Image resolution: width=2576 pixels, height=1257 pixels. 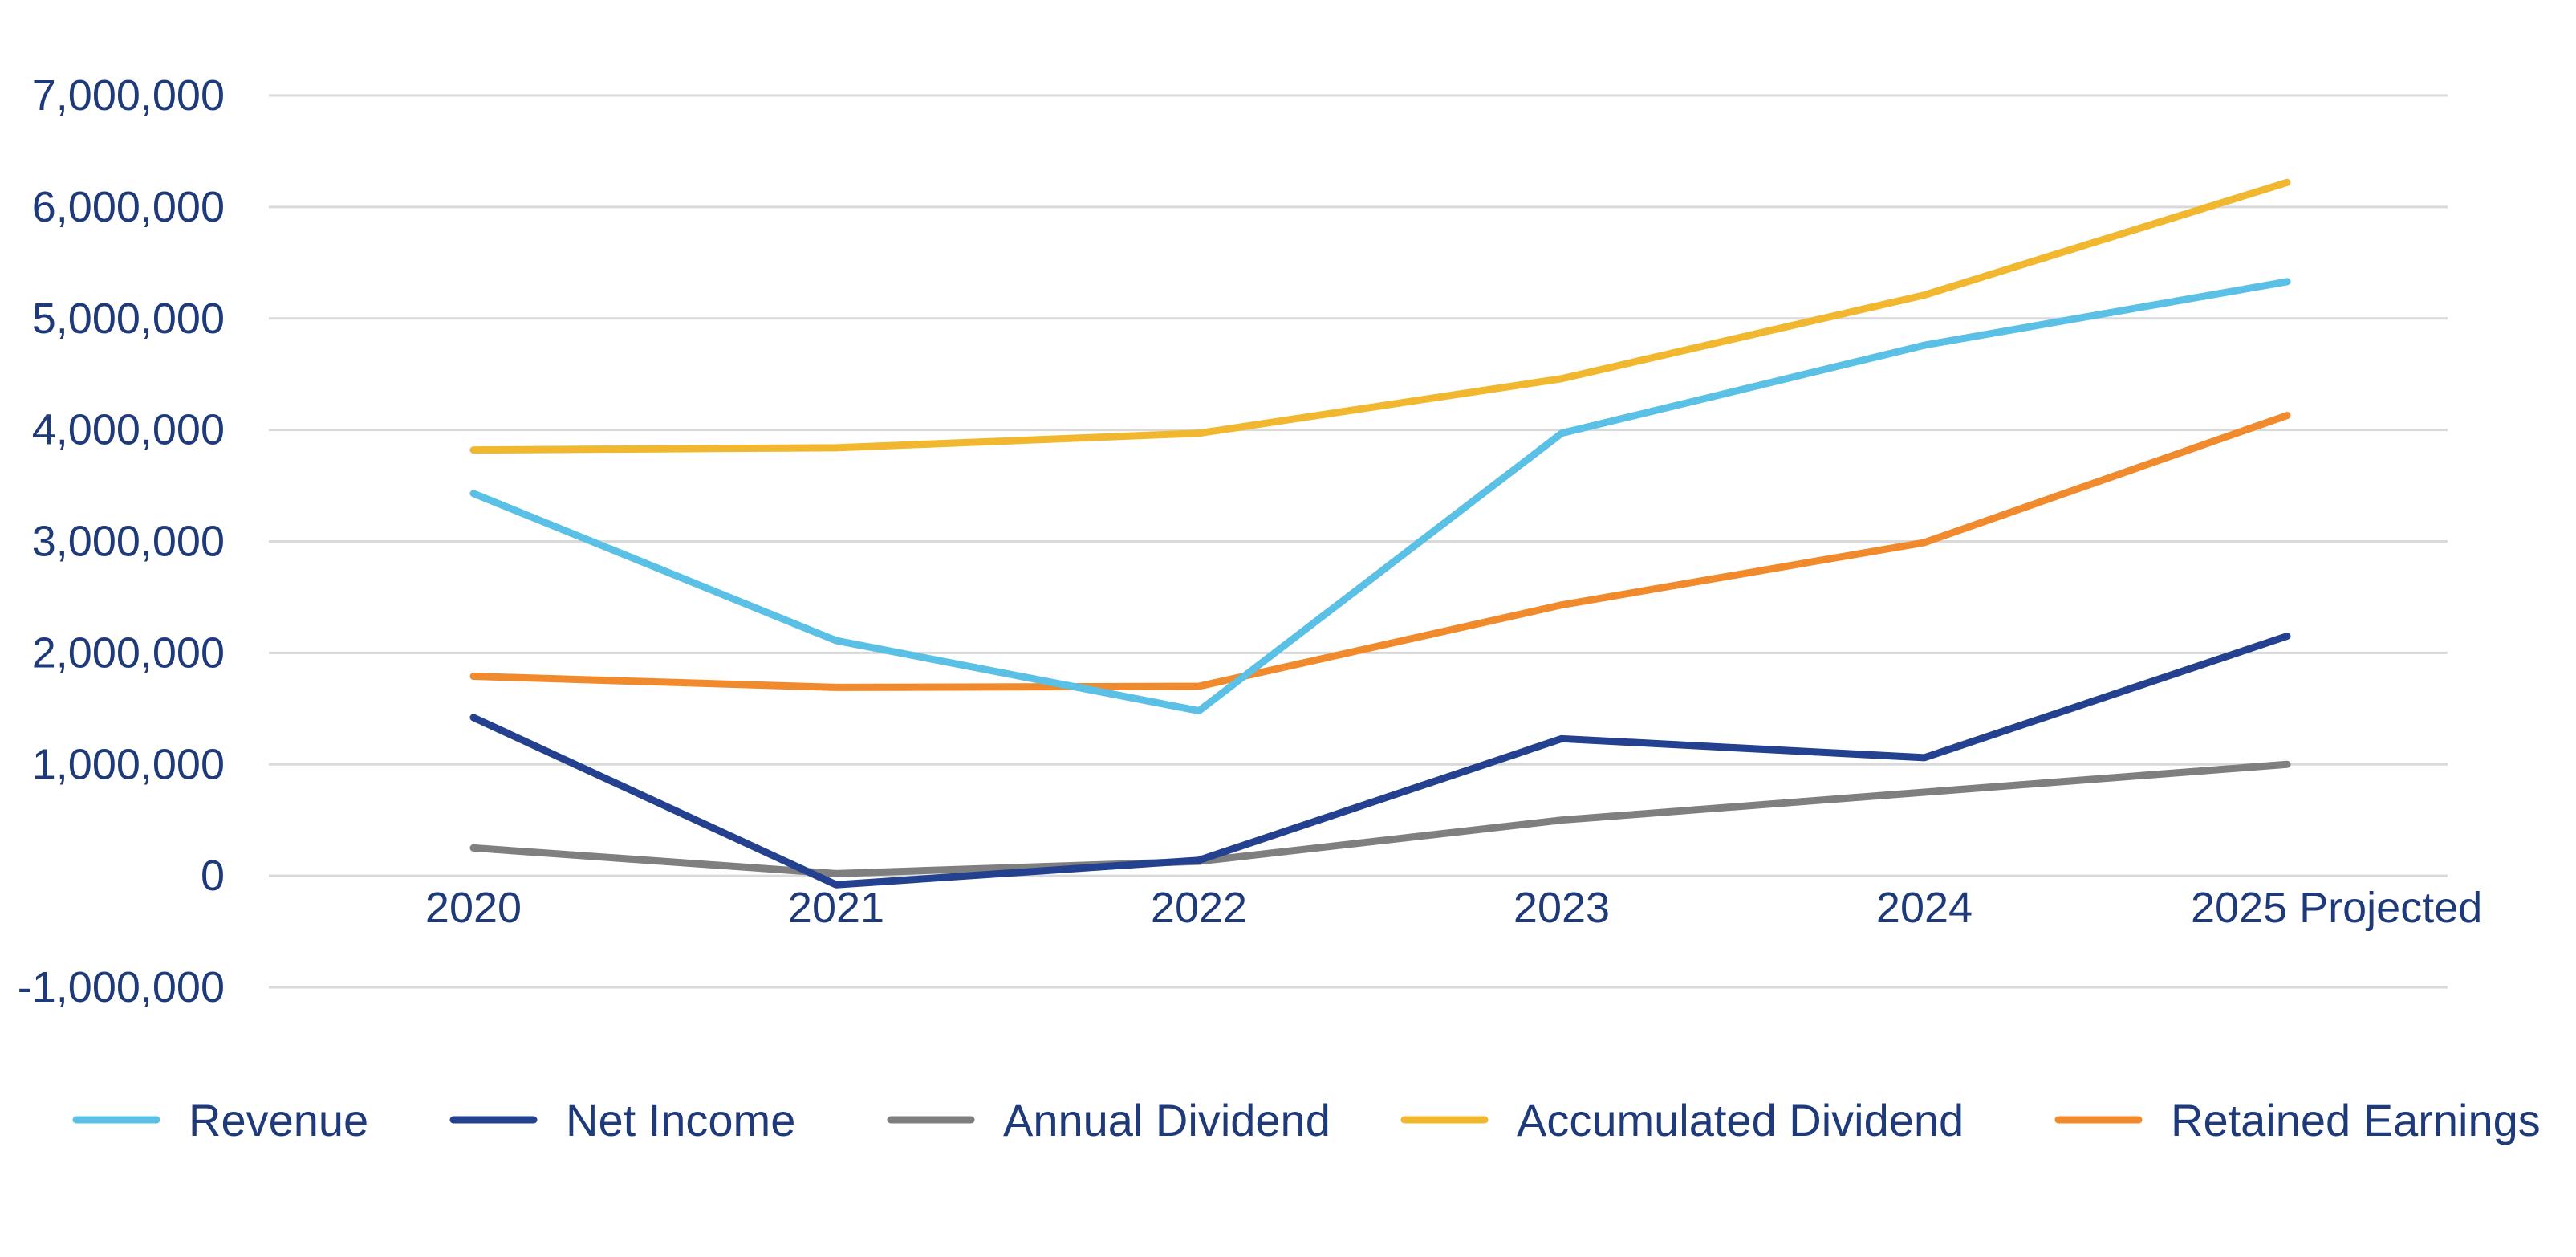 I want to click on y-tick-label: 2,000,000, so click(x=128, y=652).